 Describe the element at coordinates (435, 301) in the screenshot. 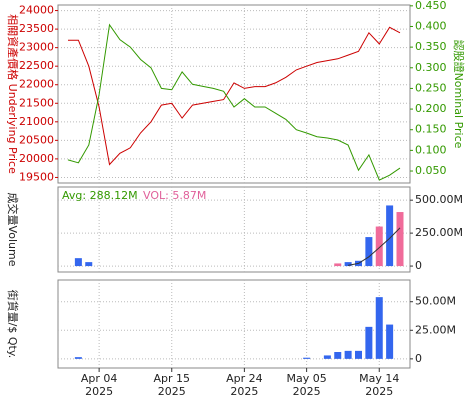

I see `y-tick-label: 50.00M` at that location.